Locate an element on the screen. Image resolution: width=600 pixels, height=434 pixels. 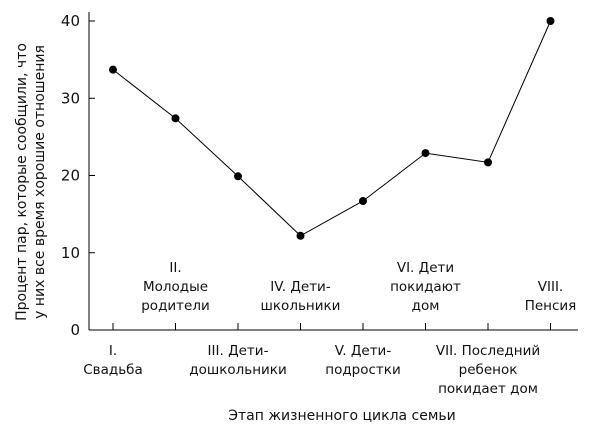
category-label-1-line-1: Молодые is located at coordinates (175, 287).